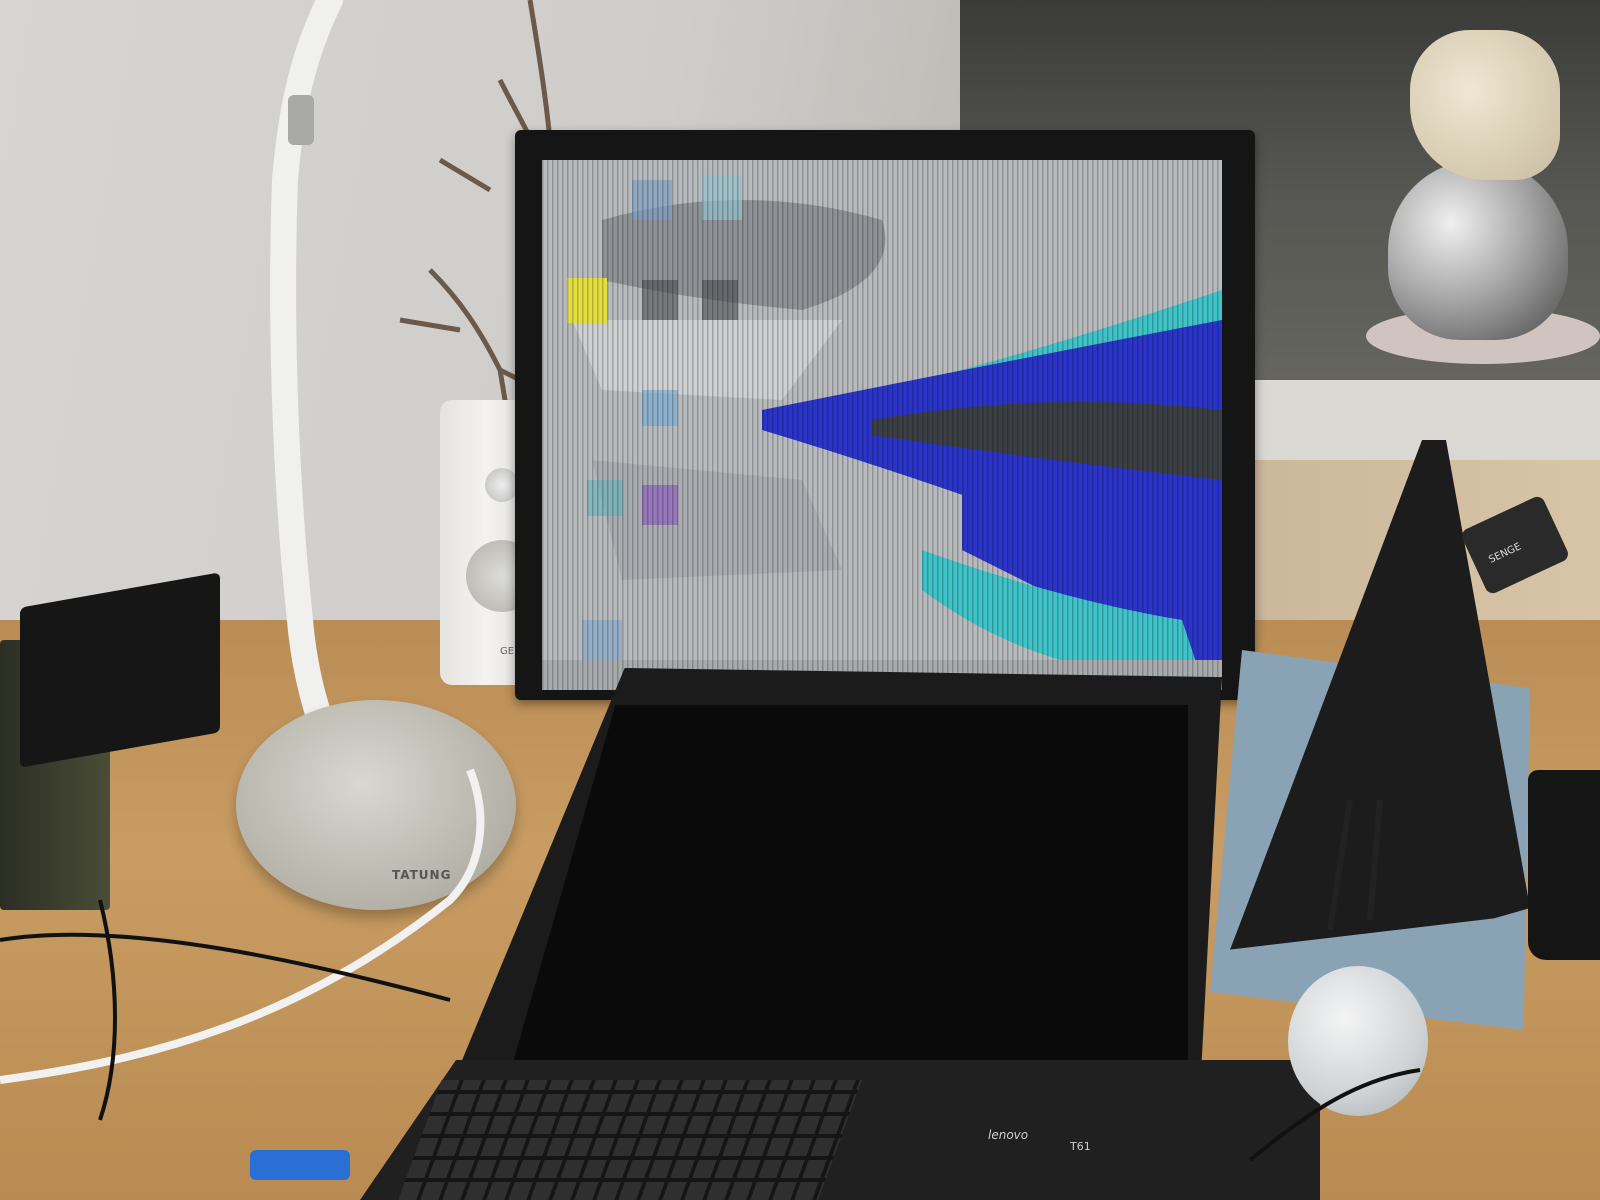 Image resolution: width=1600 pixels, height=1200 pixels. I want to click on speaker-tweeter, so click(502, 485).